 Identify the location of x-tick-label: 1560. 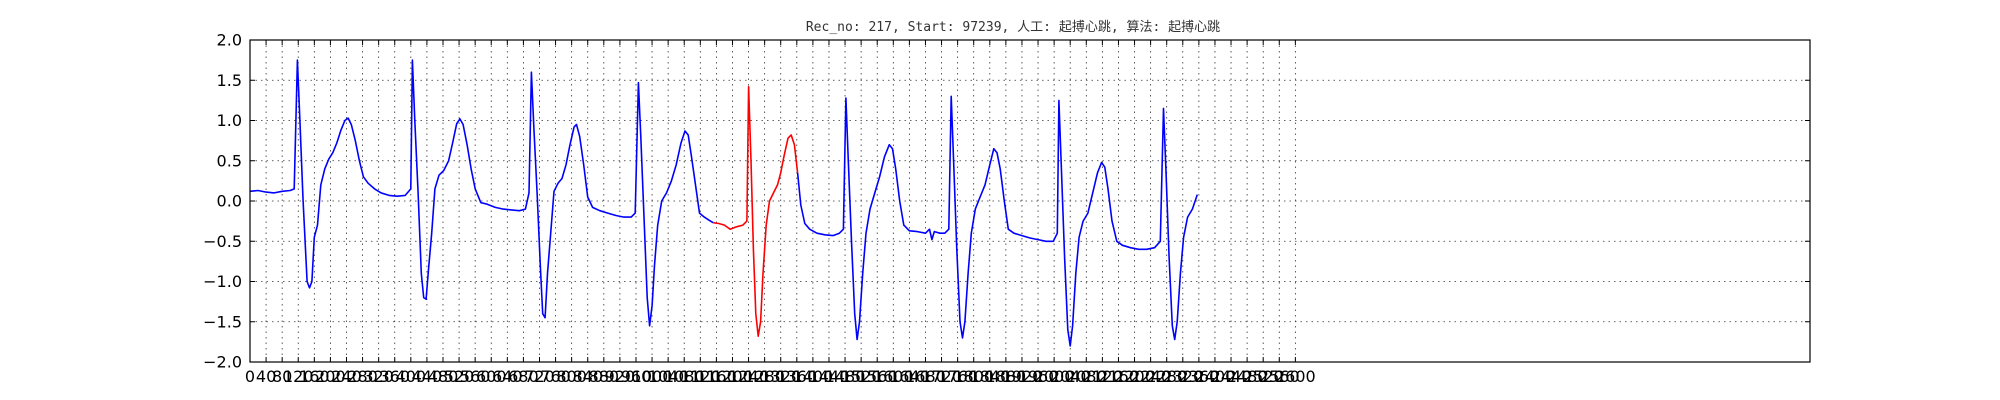
(877, 376).